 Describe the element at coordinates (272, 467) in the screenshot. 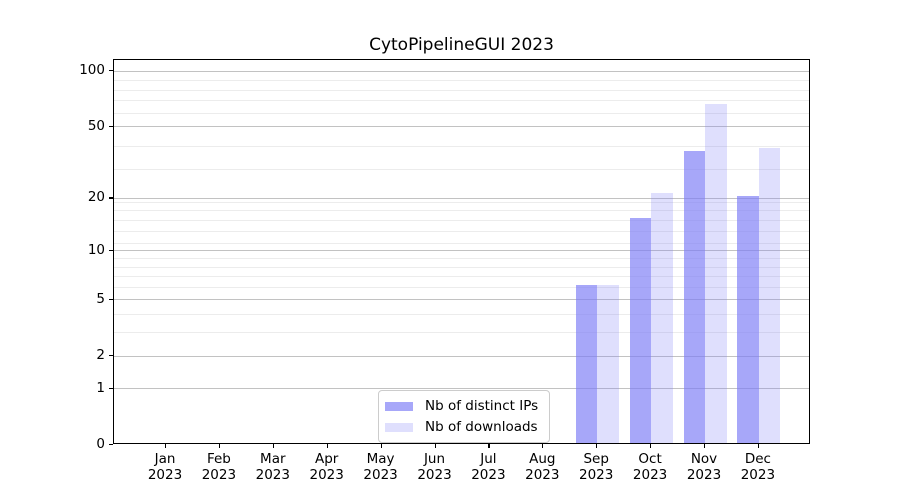

I see `x-tick-label-mar: Mar 2023` at that location.